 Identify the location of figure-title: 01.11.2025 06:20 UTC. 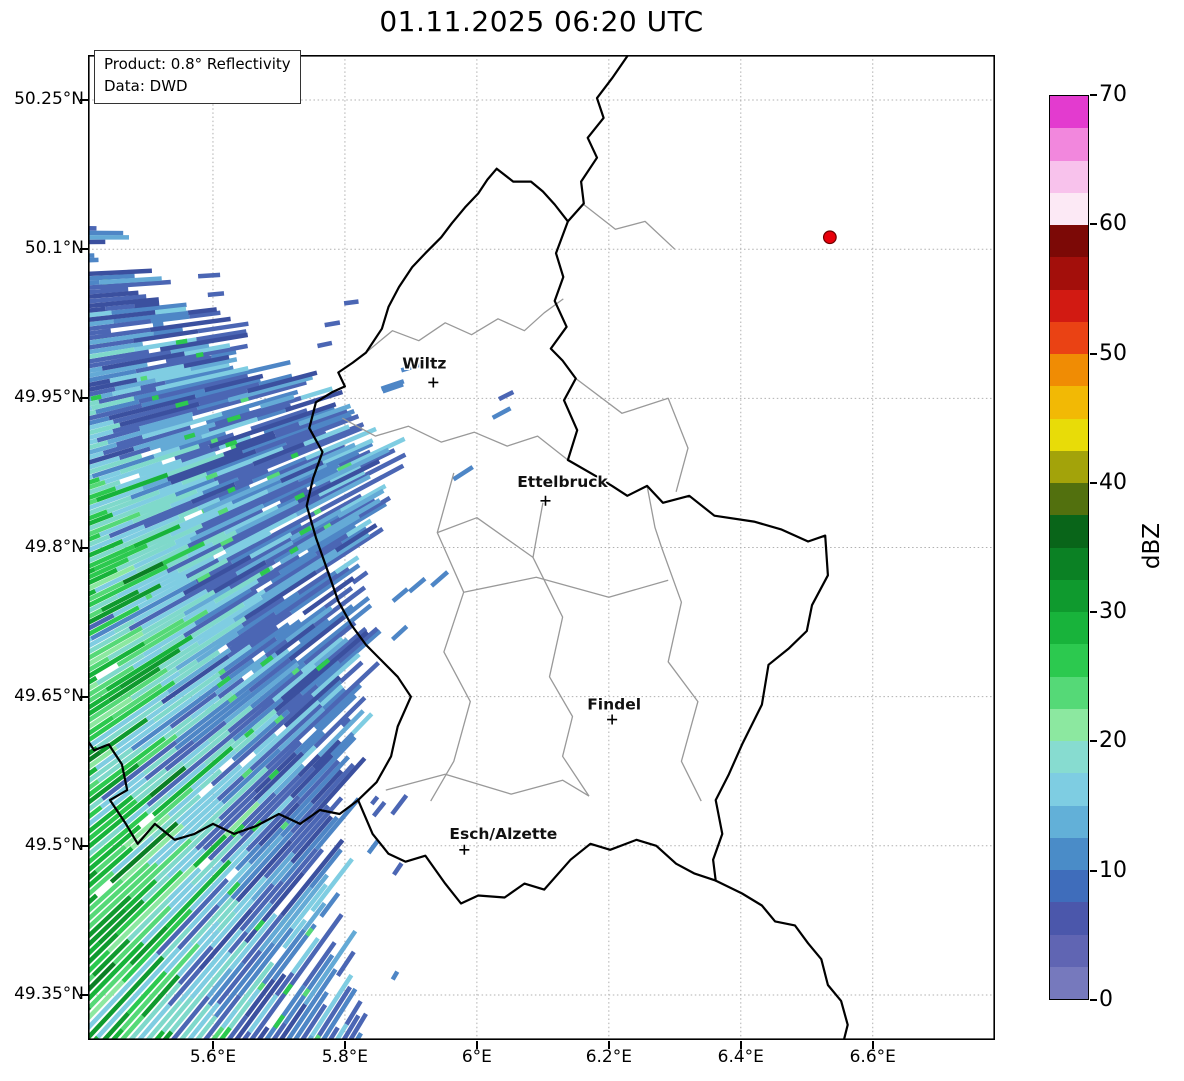
(541, 21).